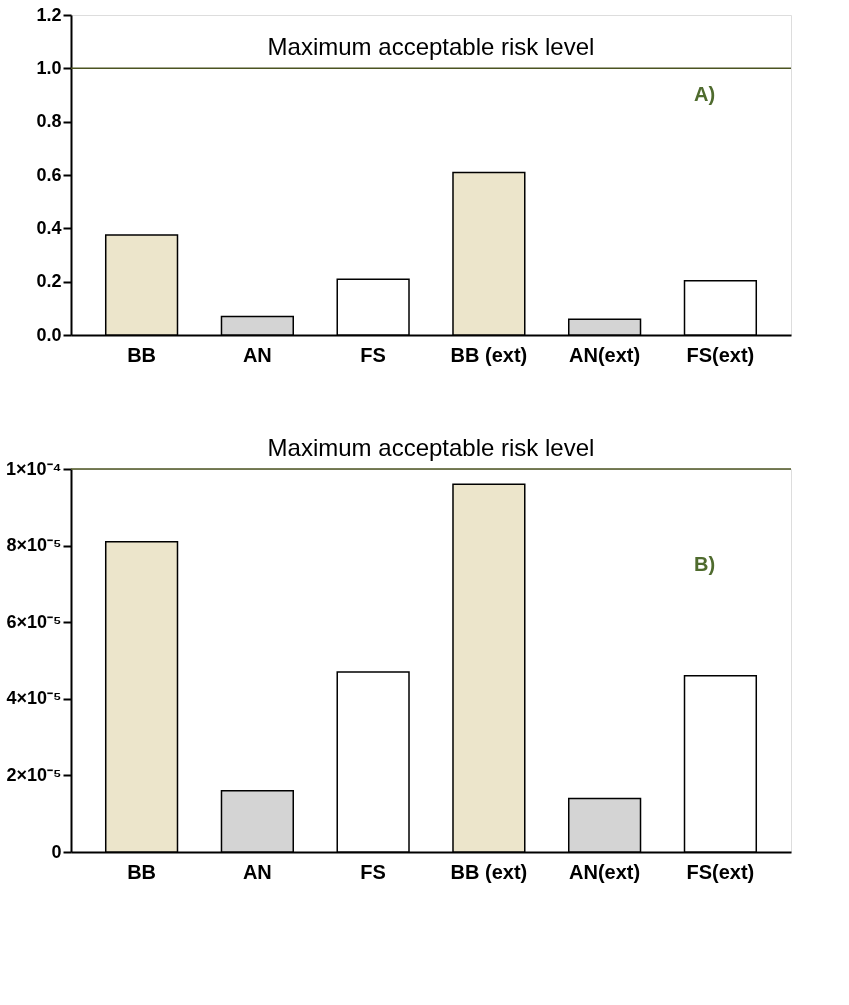 This screenshot has height=1005, width=849. I want to click on y-tick-label: 0.4, so click(49, 227).